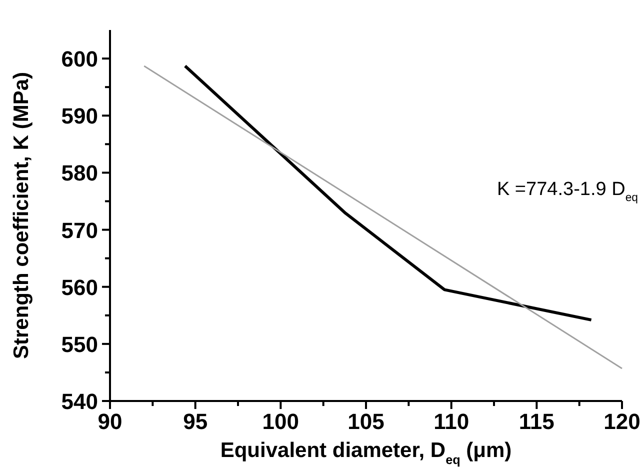 The width and height of the screenshot is (644, 471). What do you see at coordinates (452, 421) in the screenshot?
I see `x-tick-label: 110` at bounding box center [452, 421].